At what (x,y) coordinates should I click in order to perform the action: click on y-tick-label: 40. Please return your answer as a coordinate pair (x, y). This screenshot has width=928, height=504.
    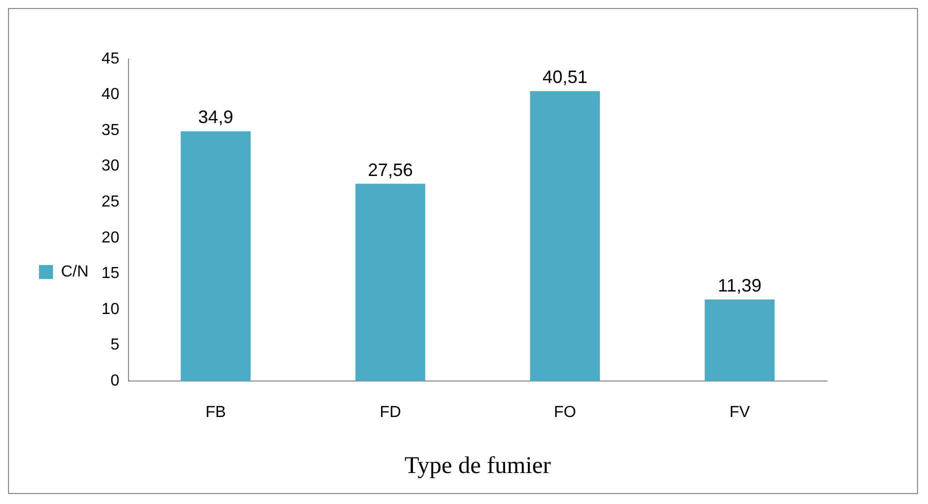
    Looking at the image, I should click on (111, 95).